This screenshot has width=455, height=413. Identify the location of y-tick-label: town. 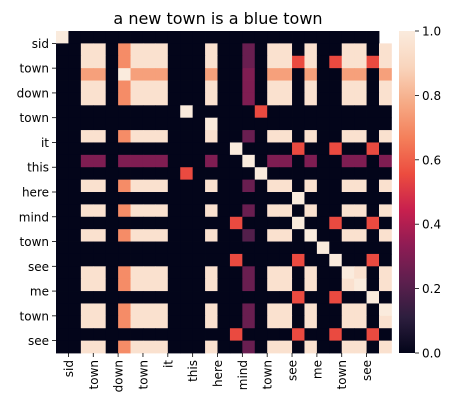
(34, 242).